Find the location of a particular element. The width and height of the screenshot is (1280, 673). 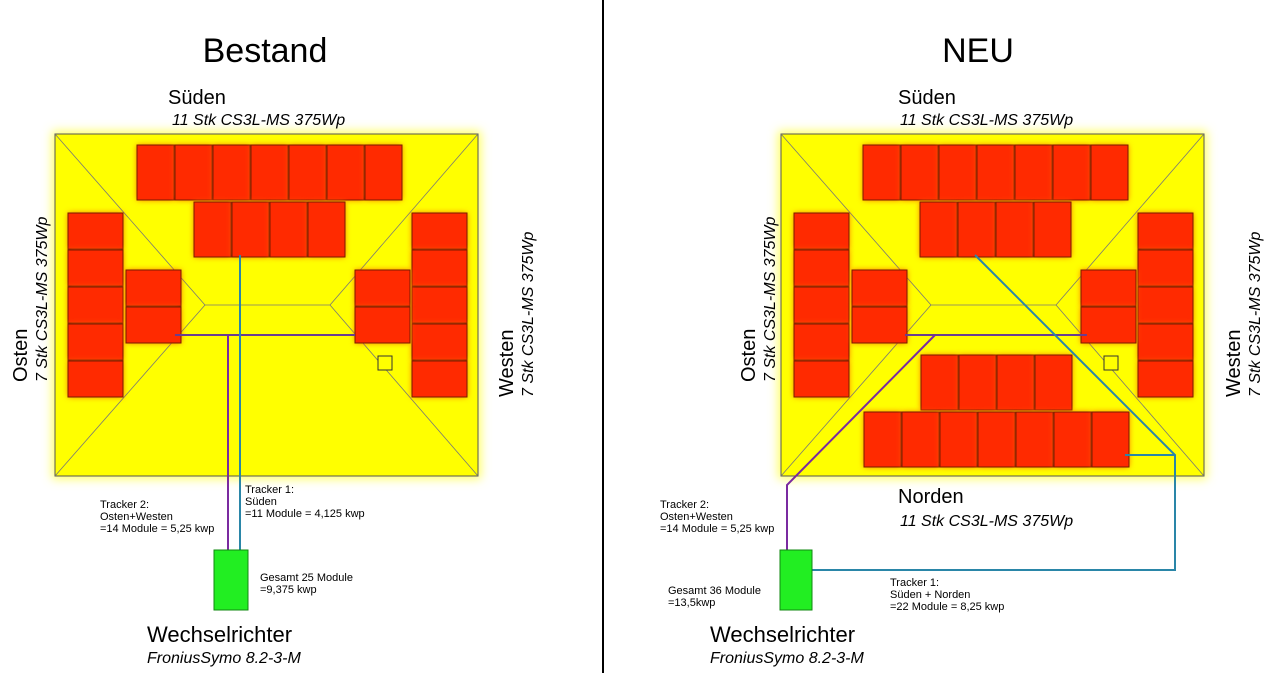

tracker1: =11 Module = 4,125 kwp is located at coordinates (305, 514).